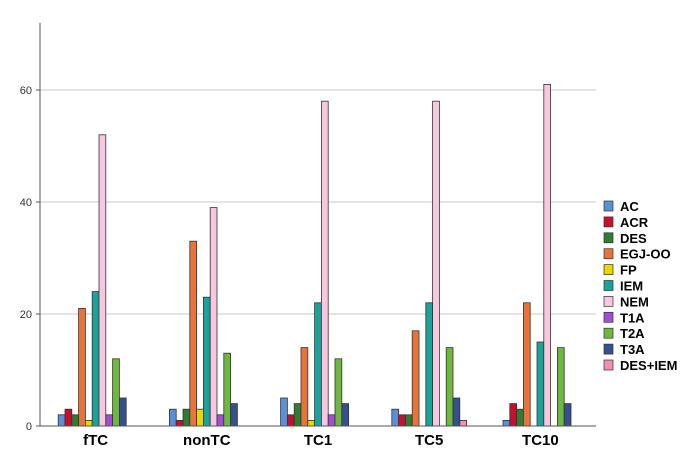  I want to click on legend-label-AC: AC, so click(629, 206).